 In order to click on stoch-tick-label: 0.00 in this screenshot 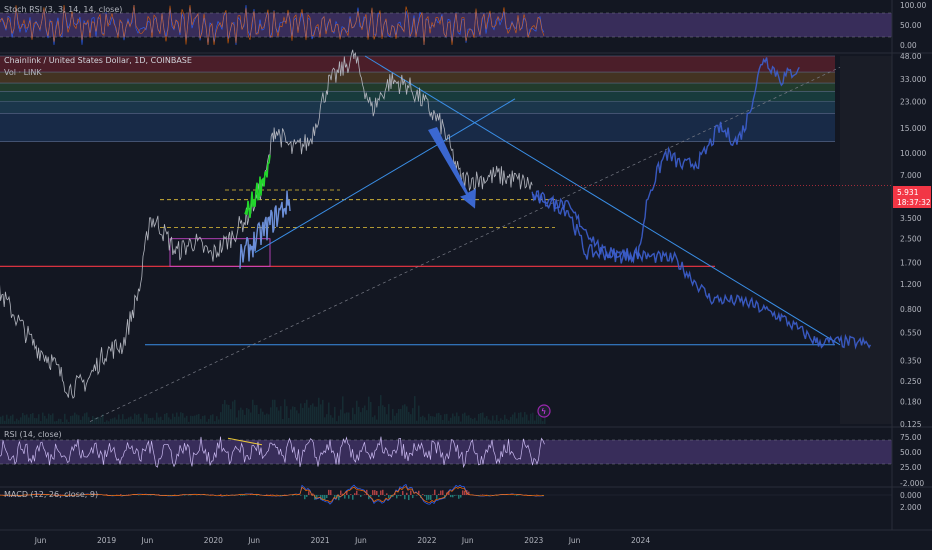, I will do `click(908, 45)`.